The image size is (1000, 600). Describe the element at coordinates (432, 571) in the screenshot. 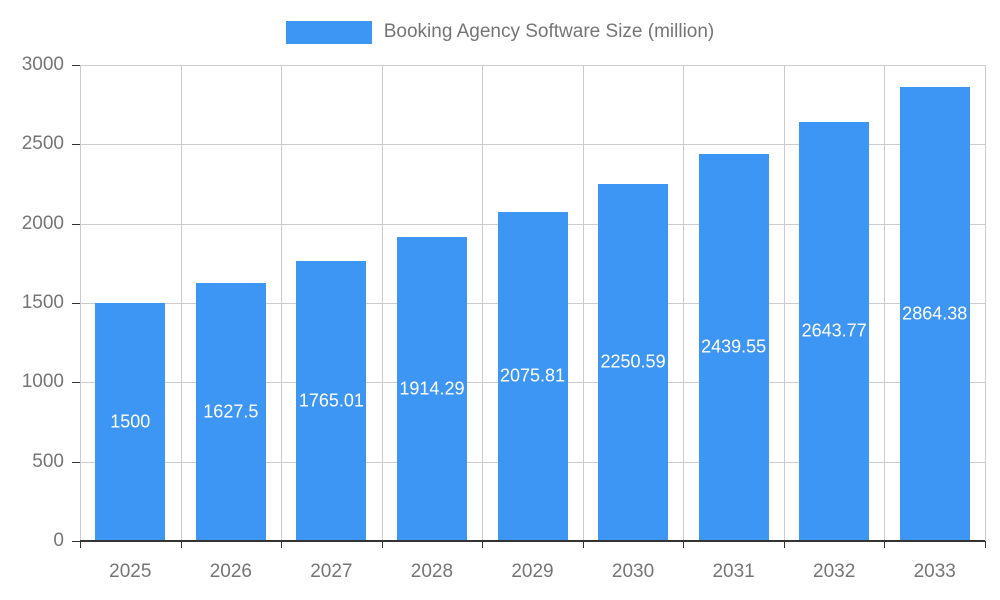

I see `x-tick-label: 2028` at that location.